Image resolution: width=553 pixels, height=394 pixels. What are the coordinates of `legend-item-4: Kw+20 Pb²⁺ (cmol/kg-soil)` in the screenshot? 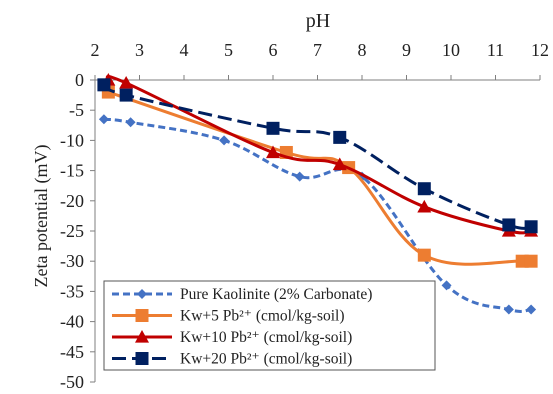 It's located at (232, 359).